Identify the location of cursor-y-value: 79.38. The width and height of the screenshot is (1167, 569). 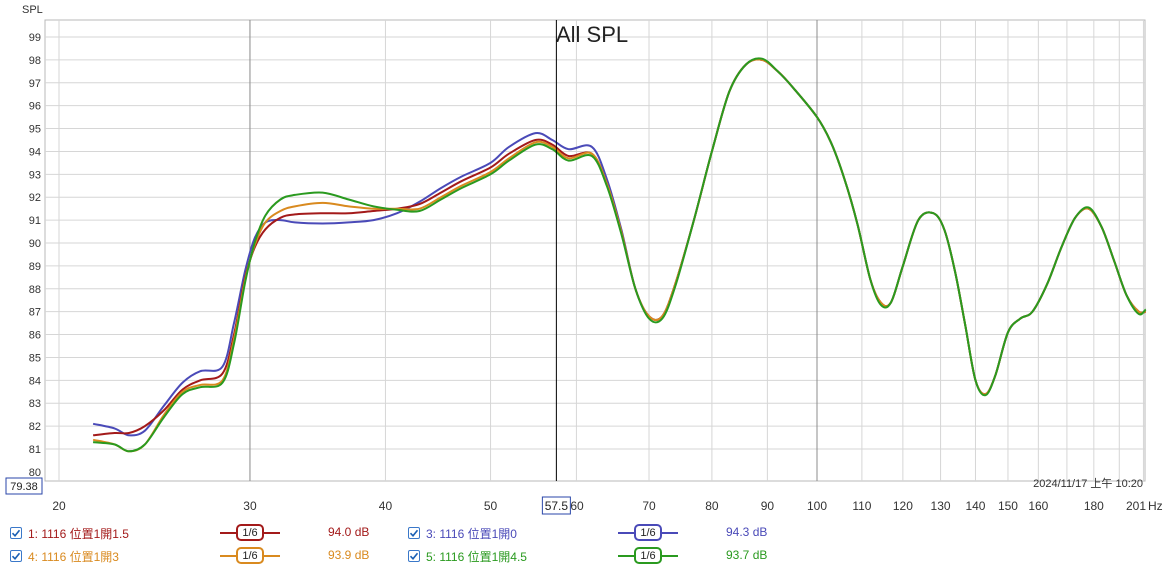
(24, 487).